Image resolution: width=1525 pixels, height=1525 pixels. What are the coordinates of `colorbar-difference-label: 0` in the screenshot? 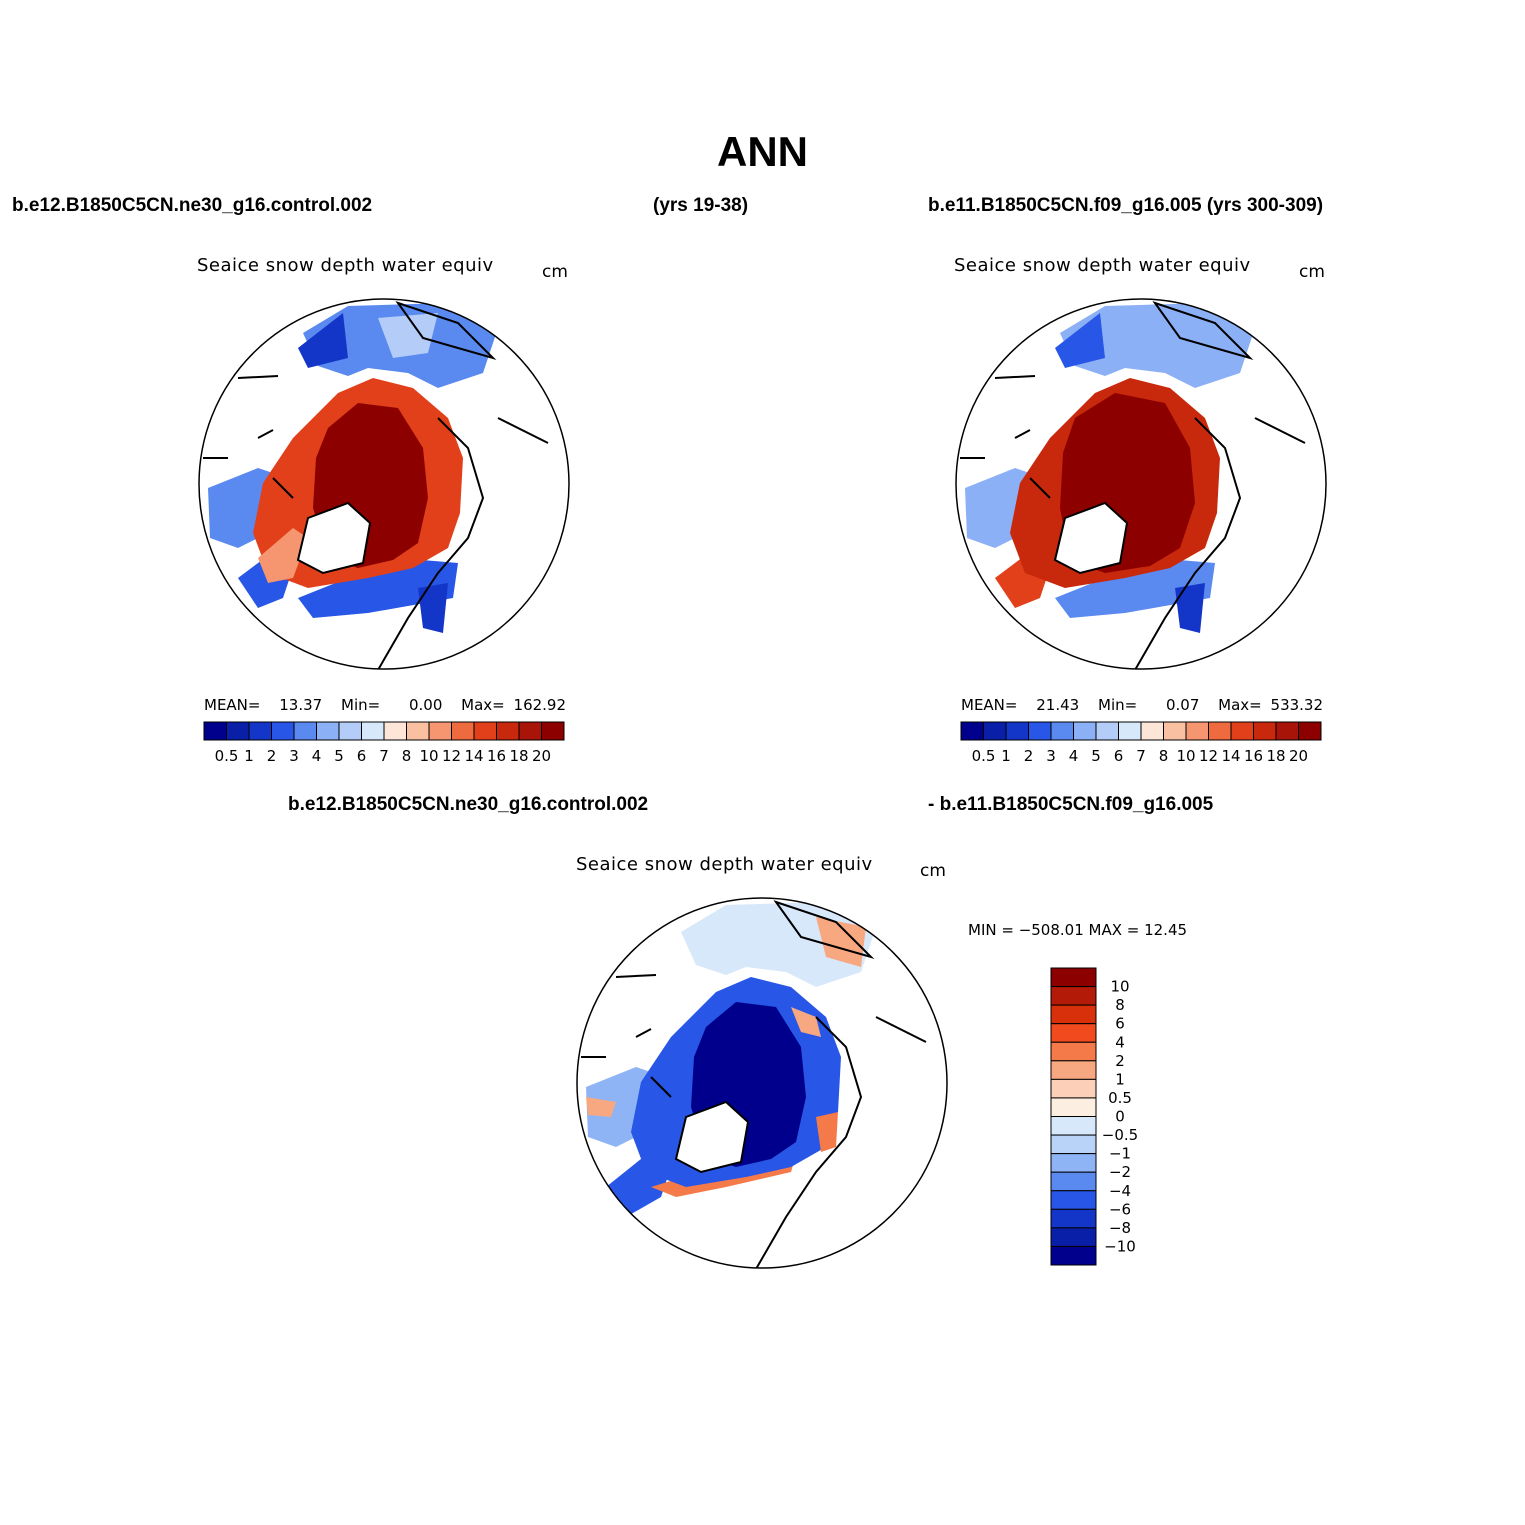 It's located at (1120, 1117).